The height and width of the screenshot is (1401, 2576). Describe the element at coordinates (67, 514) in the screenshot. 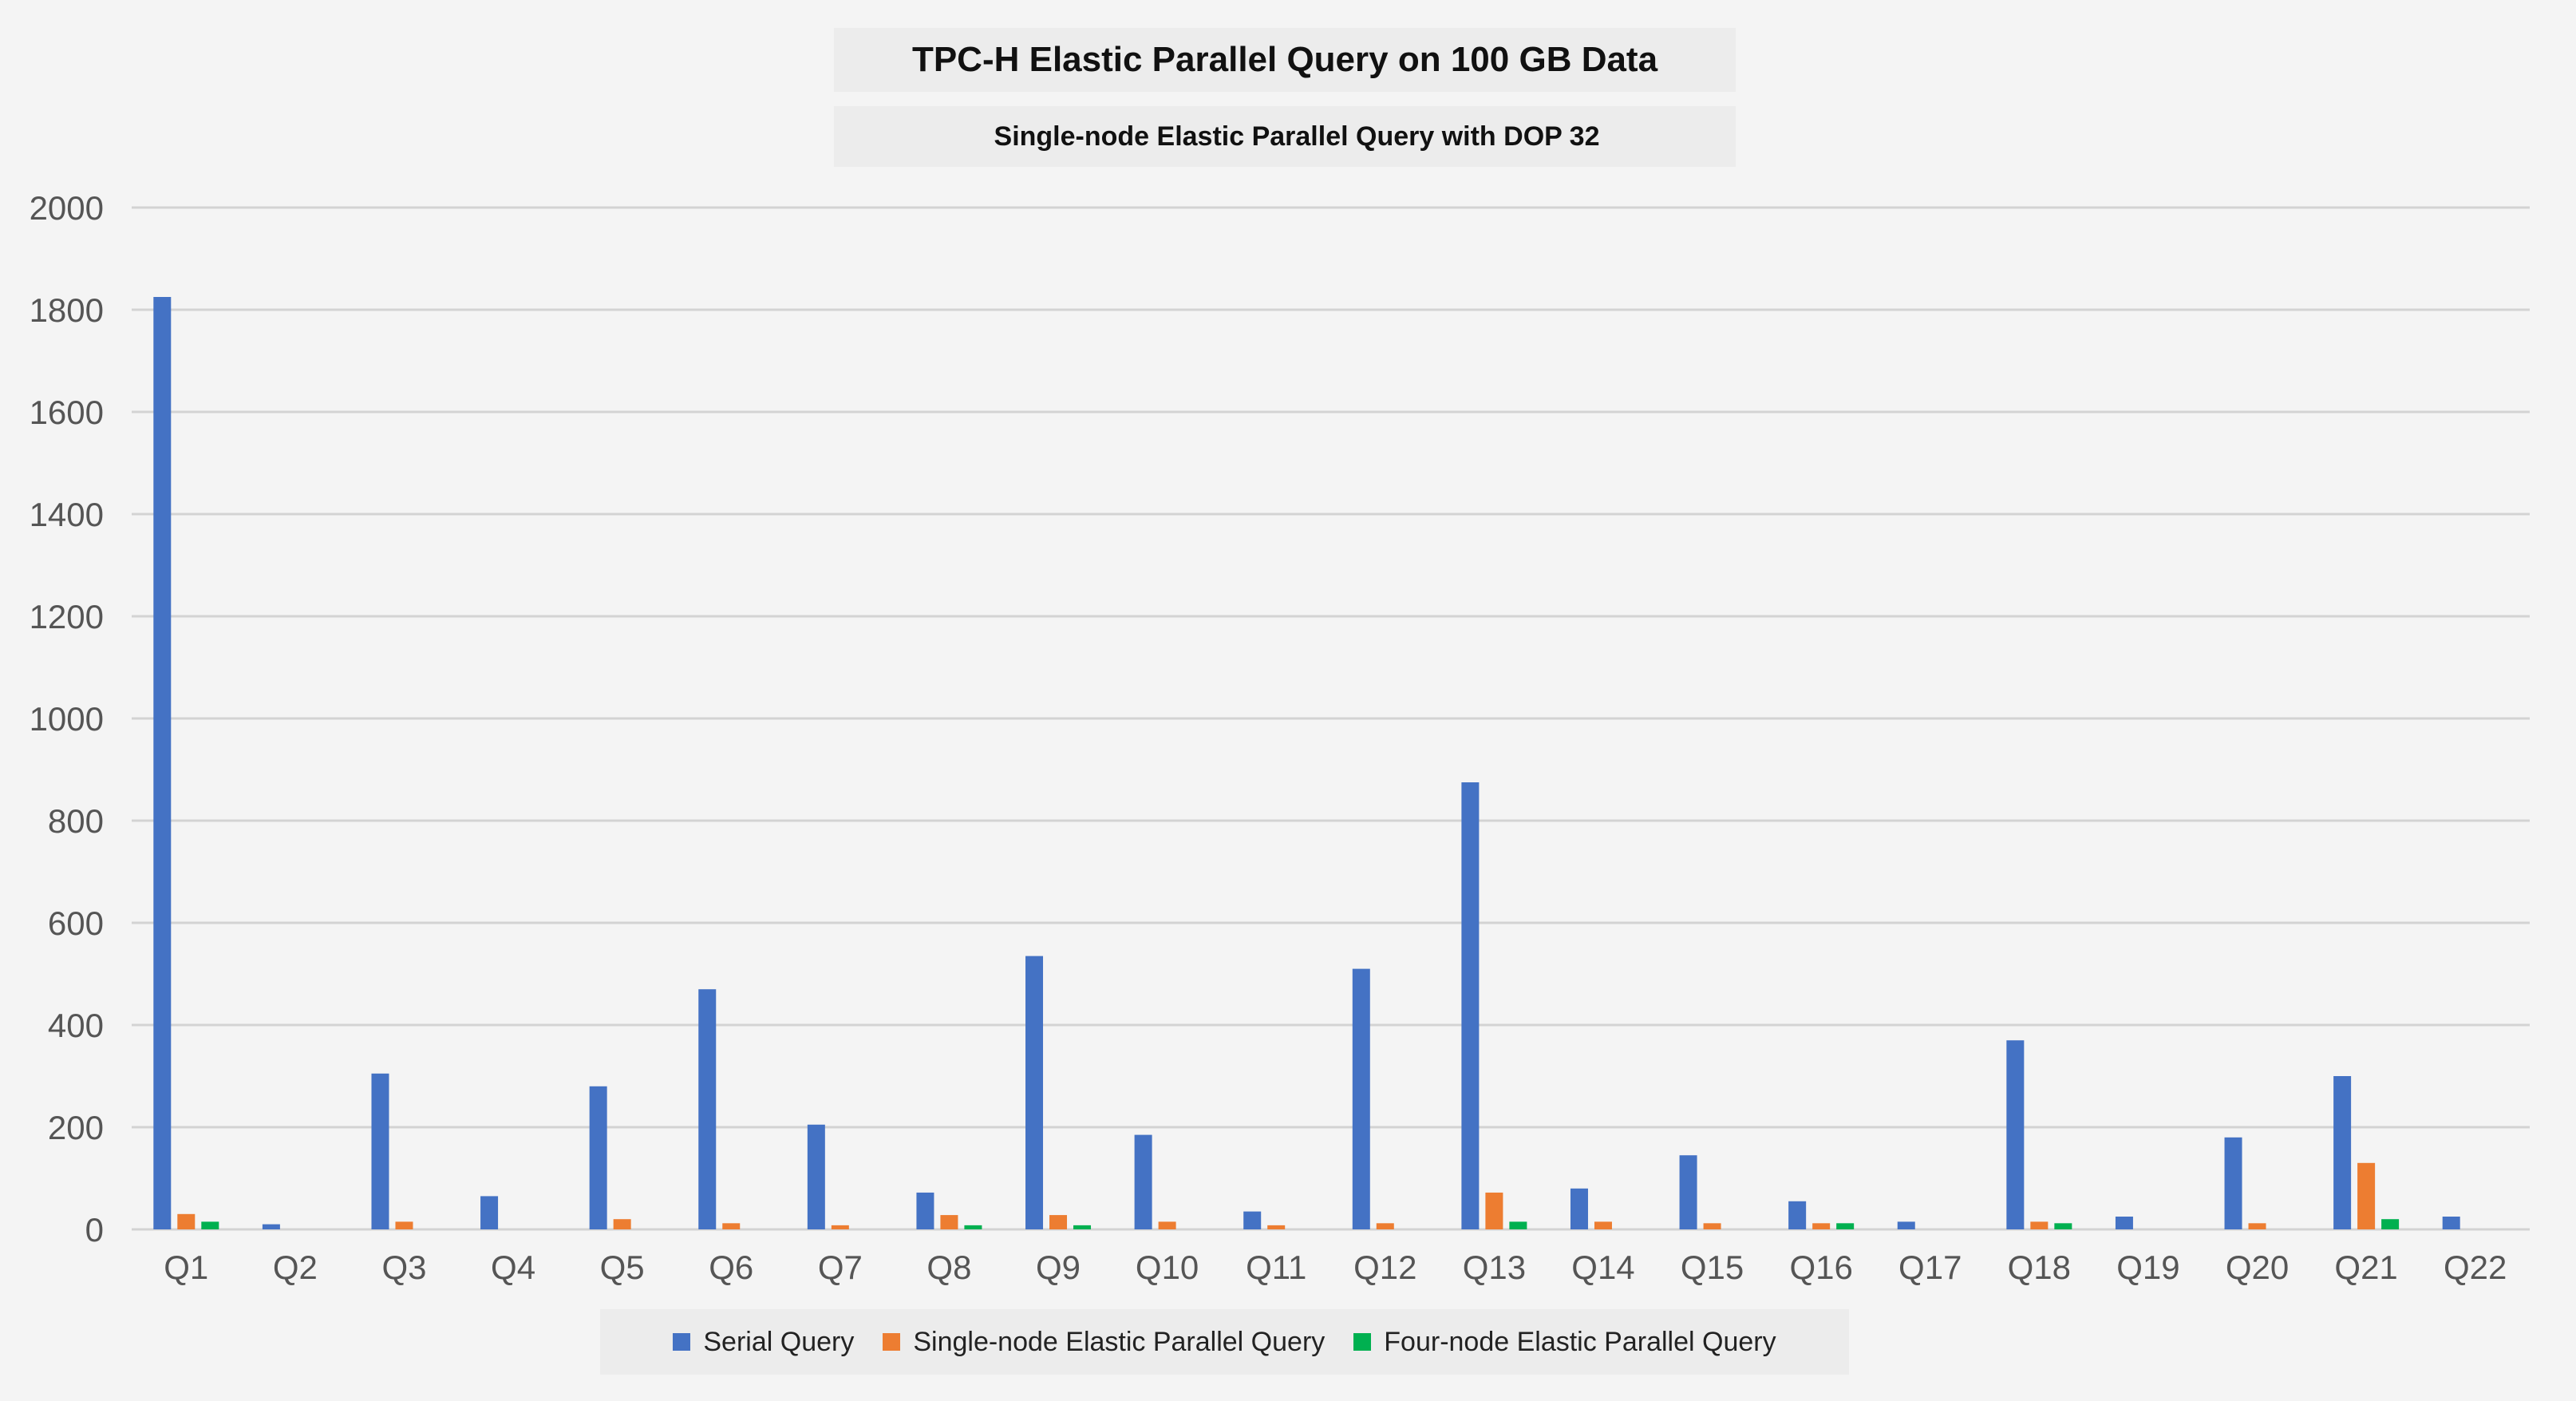

I see `y-tick-label: 1400` at that location.